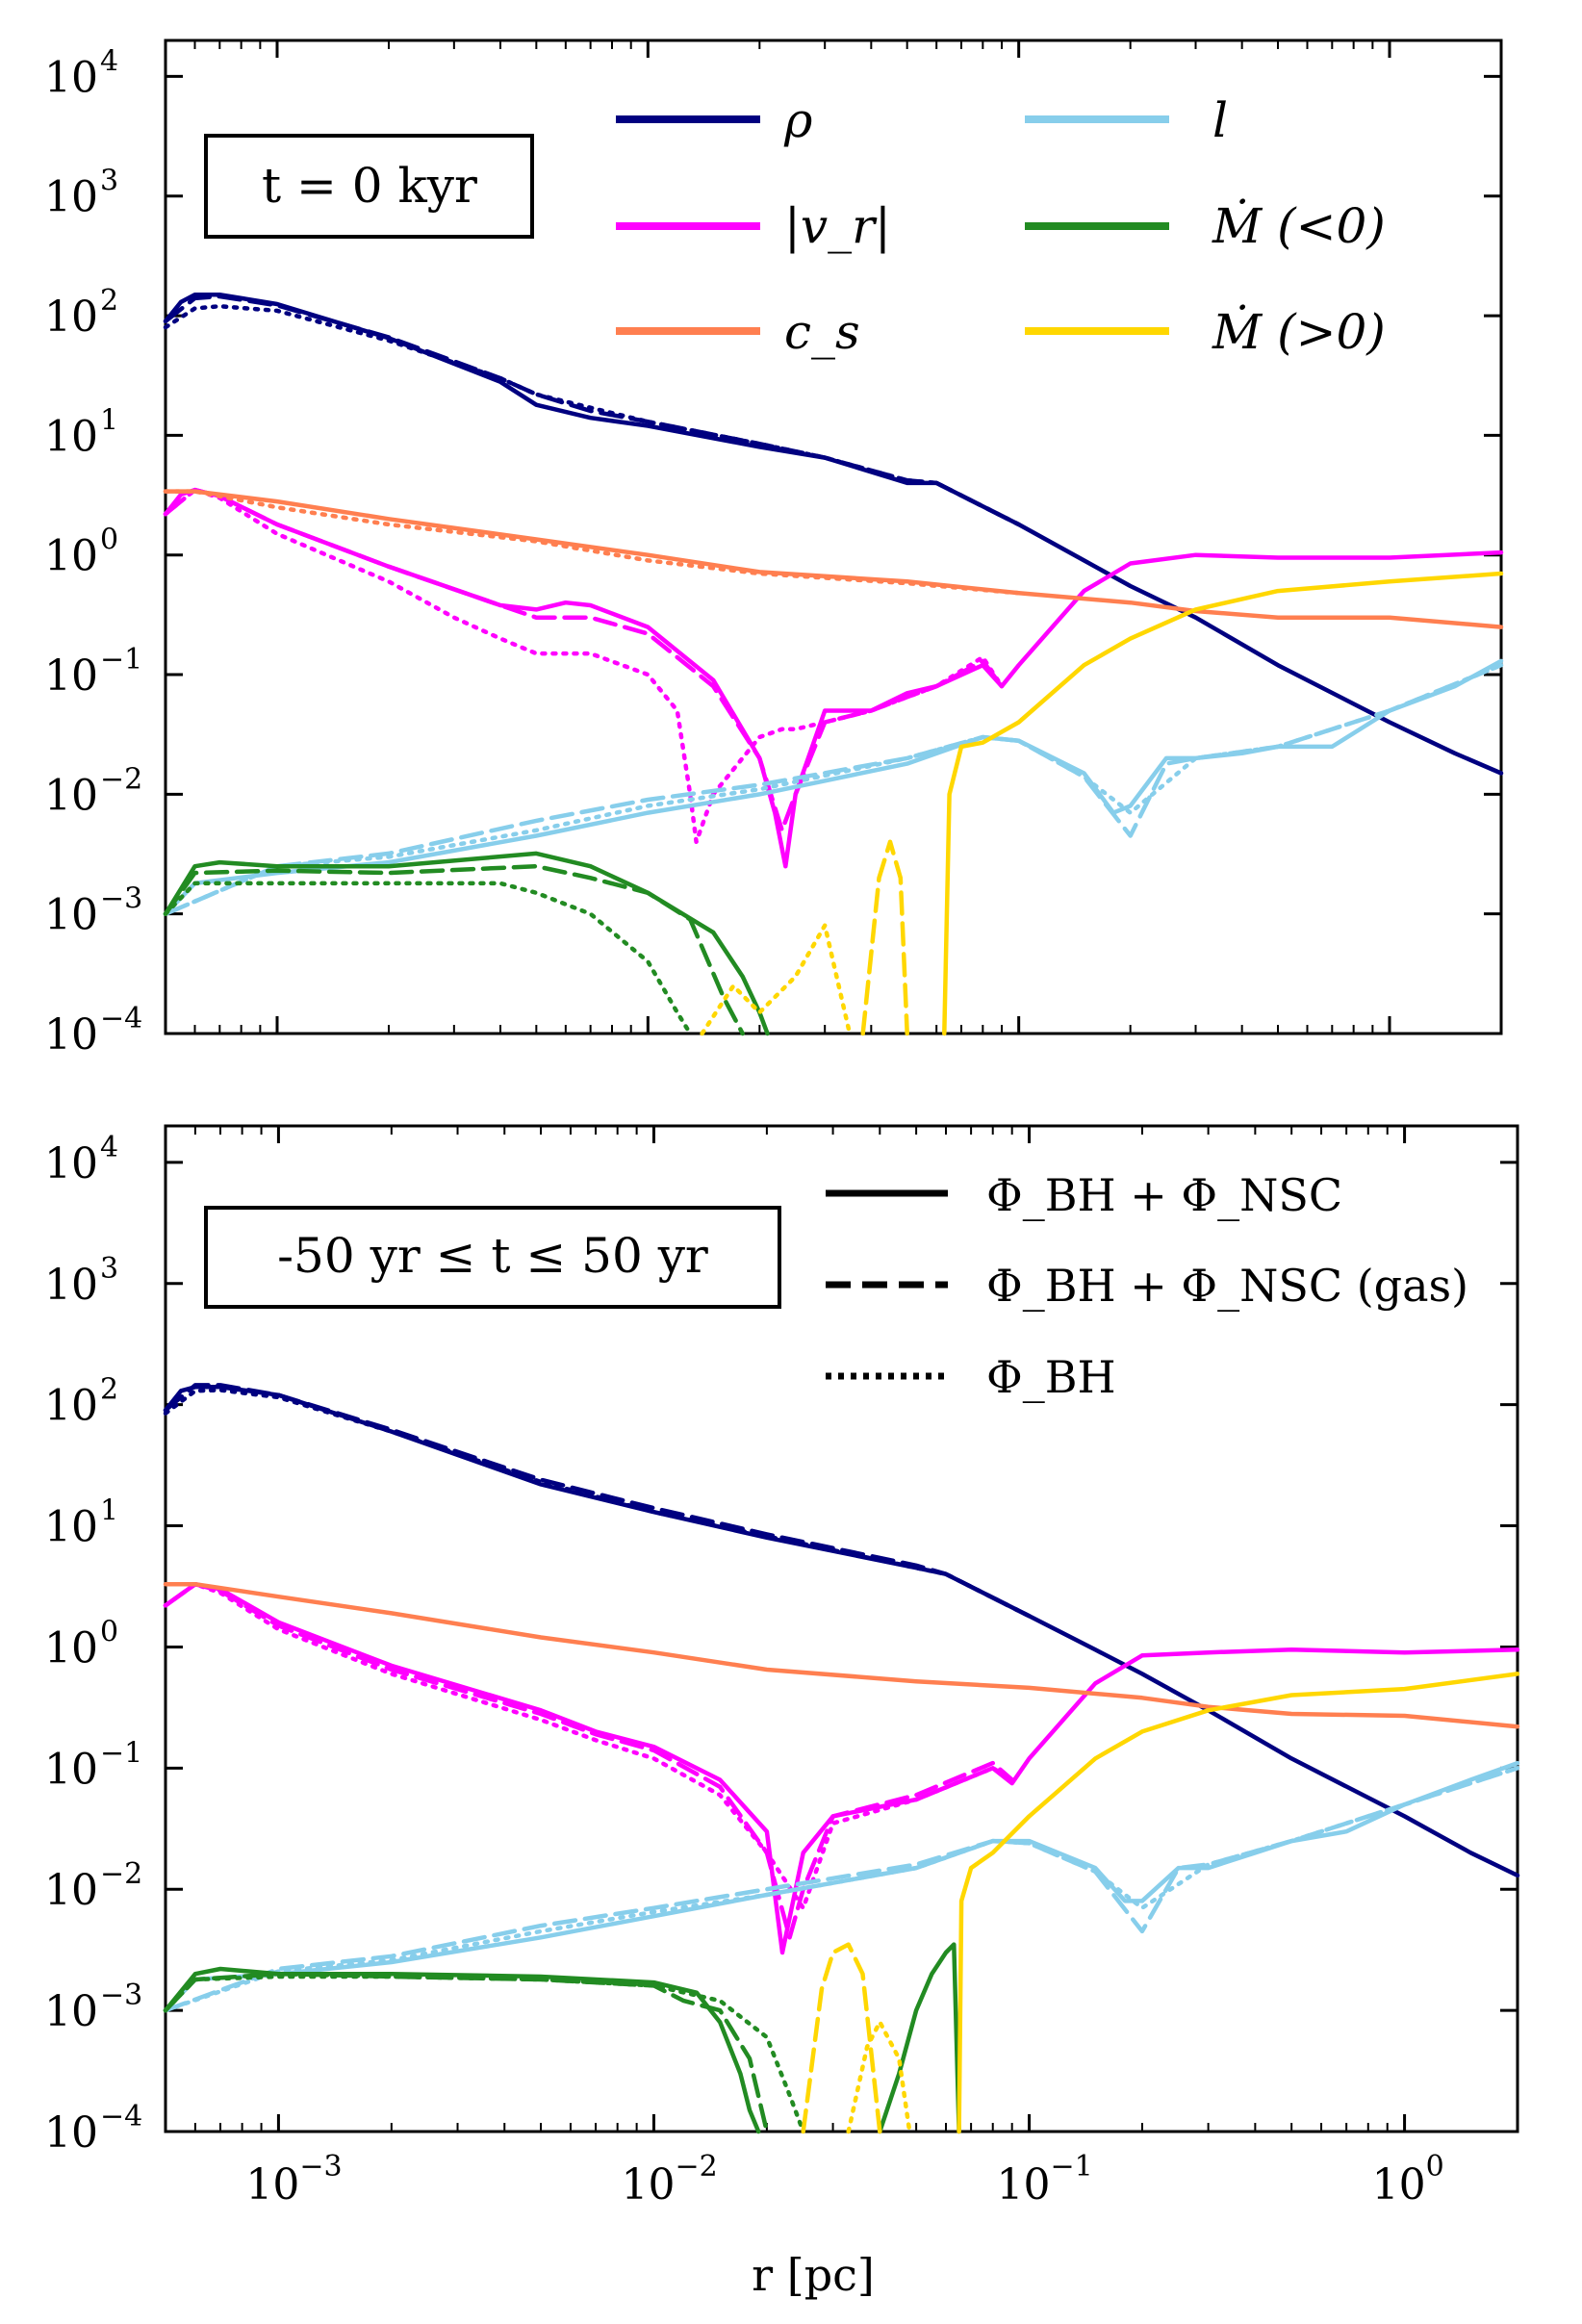  I want to click on time-label-box-top: t = 0 kyr, so click(369, 186).